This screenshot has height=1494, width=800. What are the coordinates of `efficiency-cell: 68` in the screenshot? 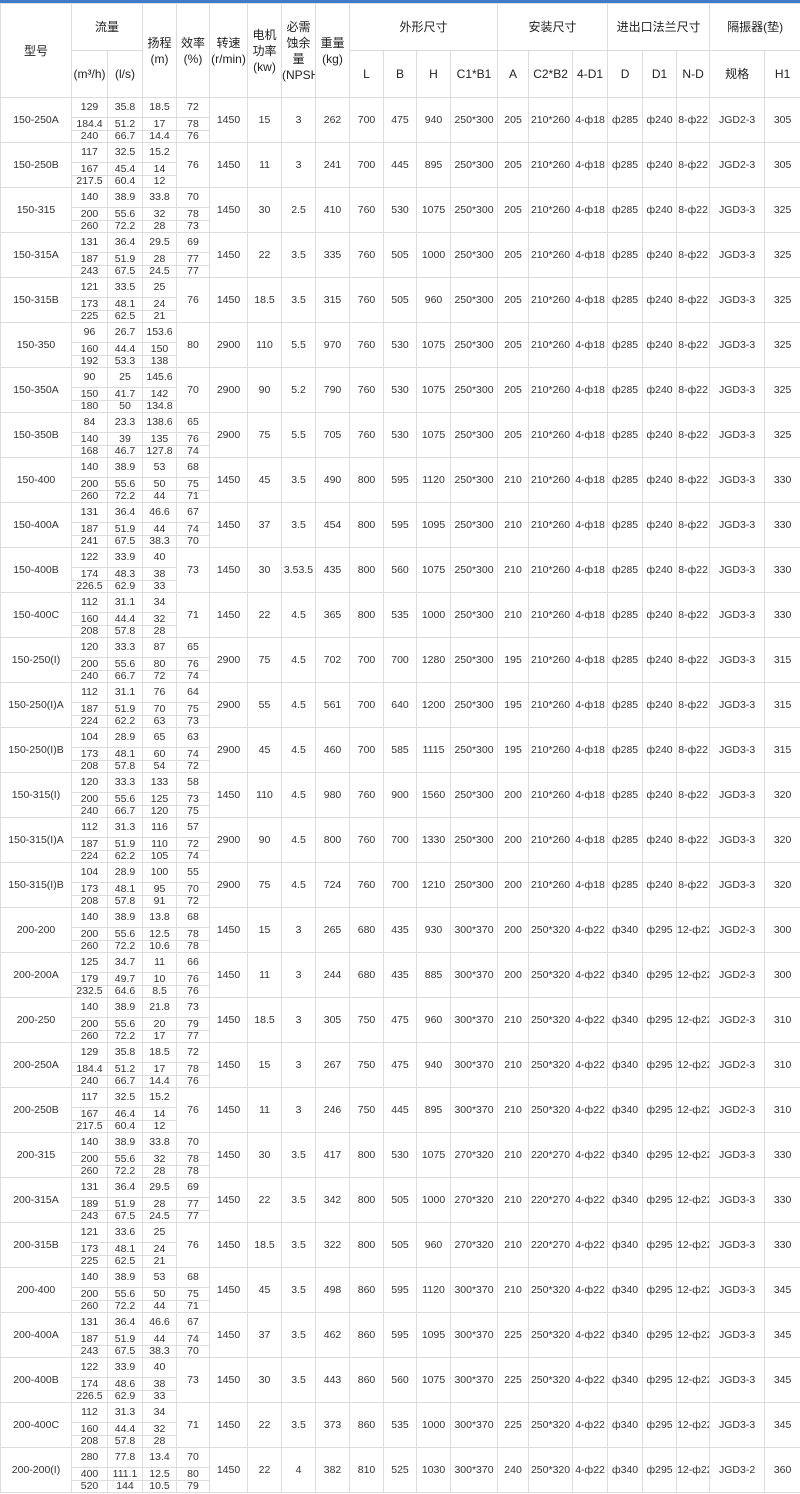 It's located at (193, 1277).